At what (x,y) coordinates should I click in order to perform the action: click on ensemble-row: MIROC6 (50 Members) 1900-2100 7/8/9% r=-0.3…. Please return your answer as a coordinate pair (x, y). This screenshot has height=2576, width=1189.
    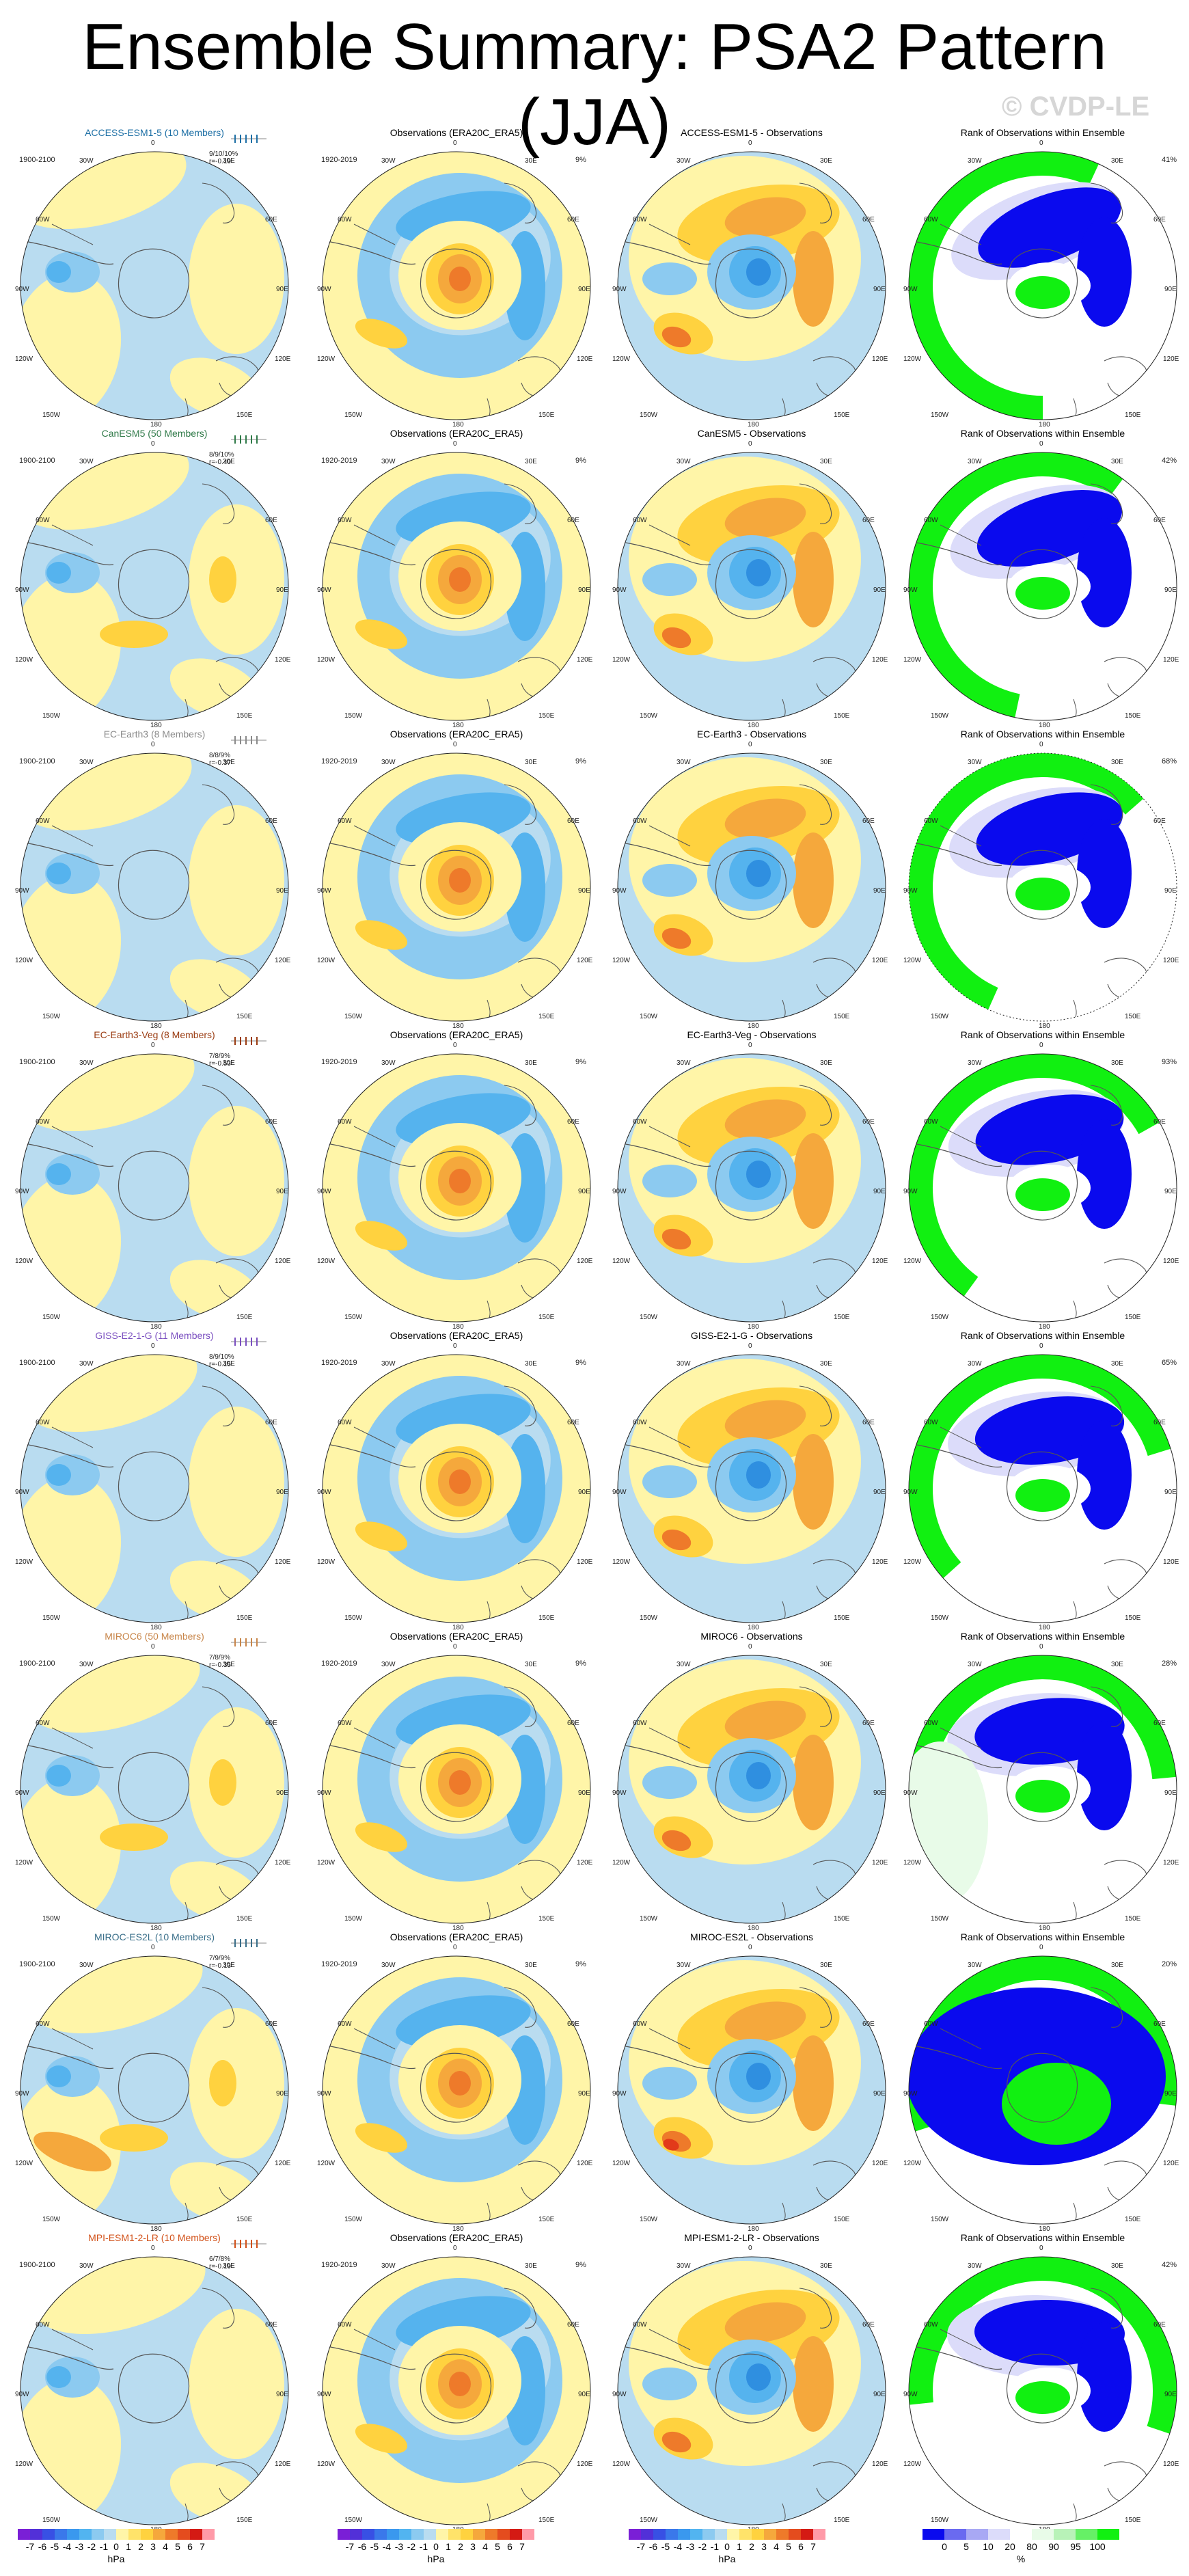
    Looking at the image, I should click on (594, 1782).